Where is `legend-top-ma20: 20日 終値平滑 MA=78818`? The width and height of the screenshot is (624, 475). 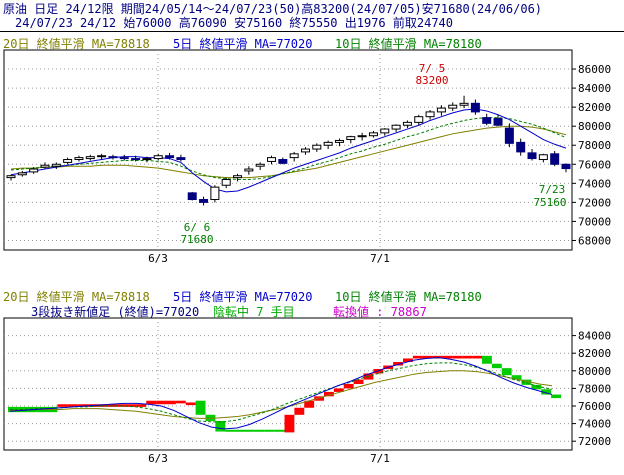
legend-top-ma20: 20日 終値平滑 MA=78818 is located at coordinates (76, 44).